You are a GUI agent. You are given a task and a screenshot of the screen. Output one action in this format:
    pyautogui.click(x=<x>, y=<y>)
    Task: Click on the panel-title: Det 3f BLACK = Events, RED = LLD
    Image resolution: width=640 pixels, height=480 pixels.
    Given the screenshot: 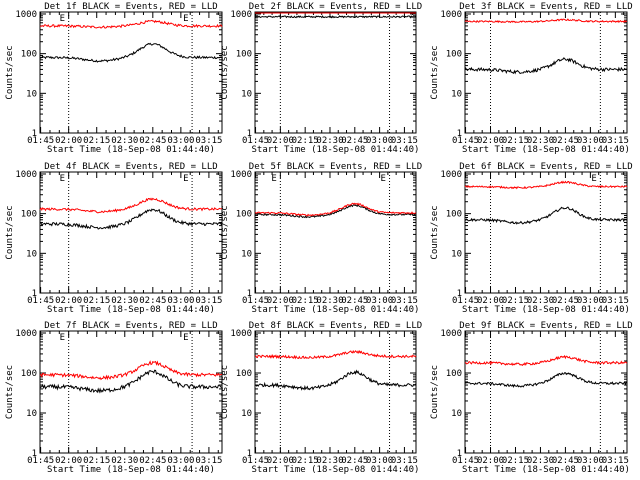 What is the action you would take?
    pyautogui.click(x=545, y=7)
    